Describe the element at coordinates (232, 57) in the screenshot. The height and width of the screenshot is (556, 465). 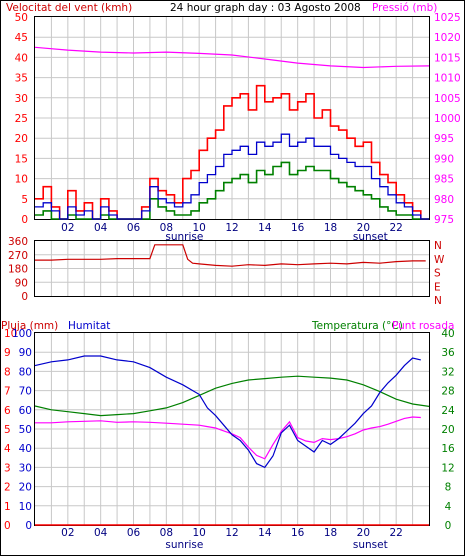
I see `pressure-series` at that location.